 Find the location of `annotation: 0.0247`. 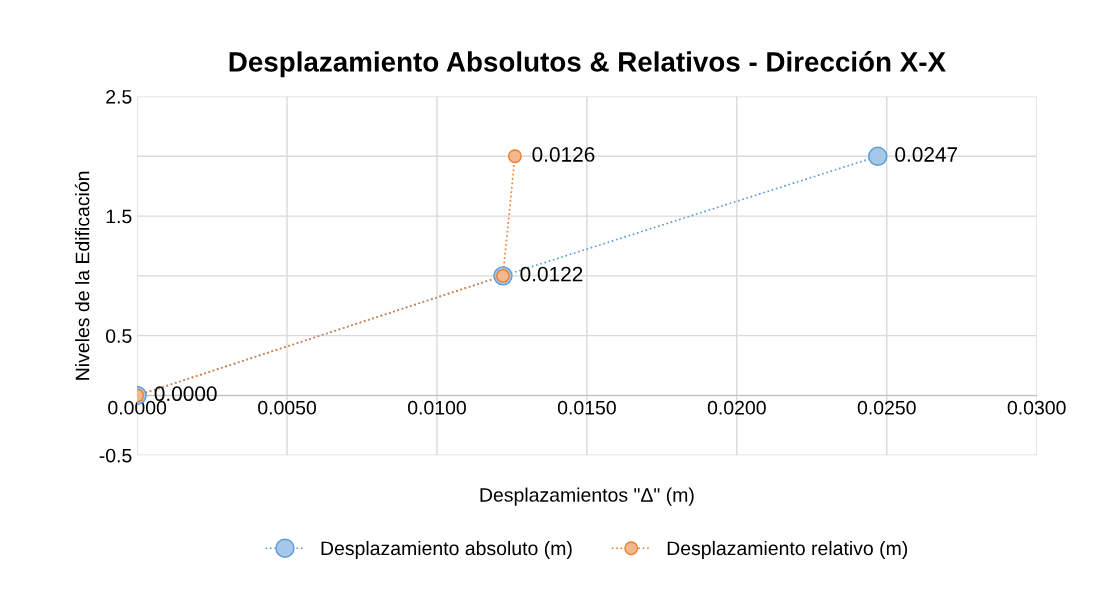

annotation: 0.0247 is located at coordinates (926, 154).